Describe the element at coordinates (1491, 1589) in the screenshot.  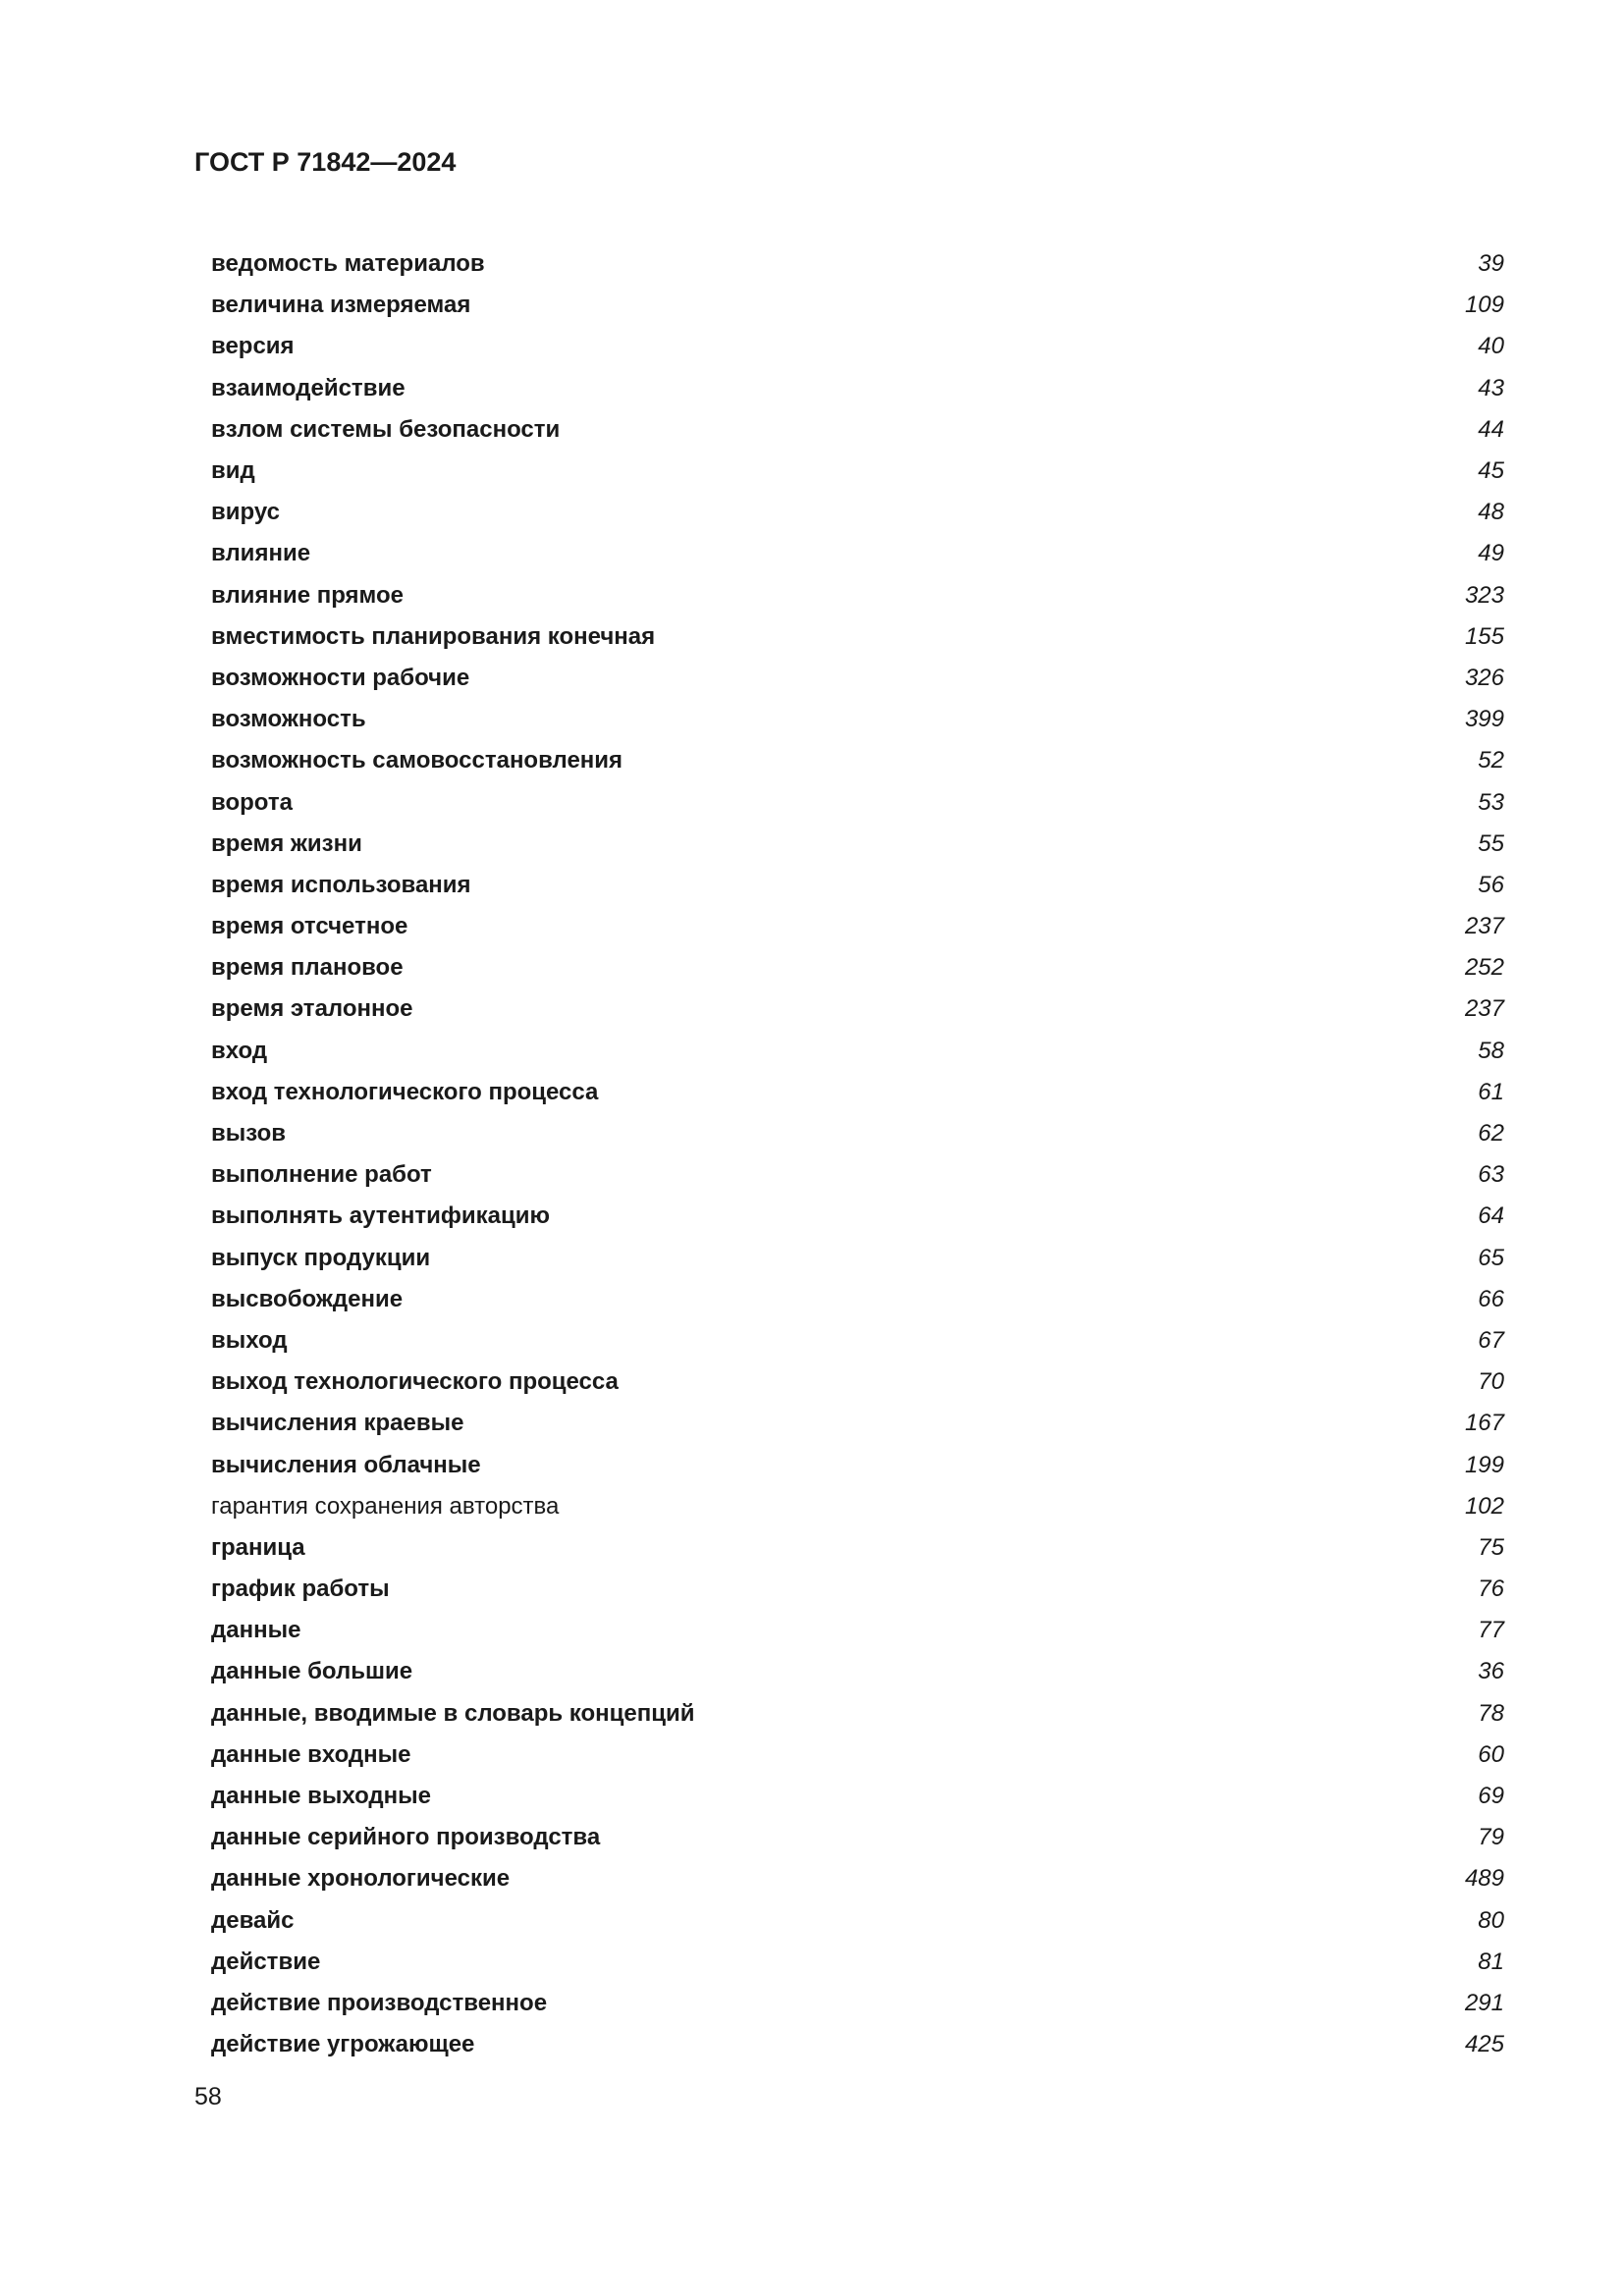
I see `index-page-ref: 76` at that location.